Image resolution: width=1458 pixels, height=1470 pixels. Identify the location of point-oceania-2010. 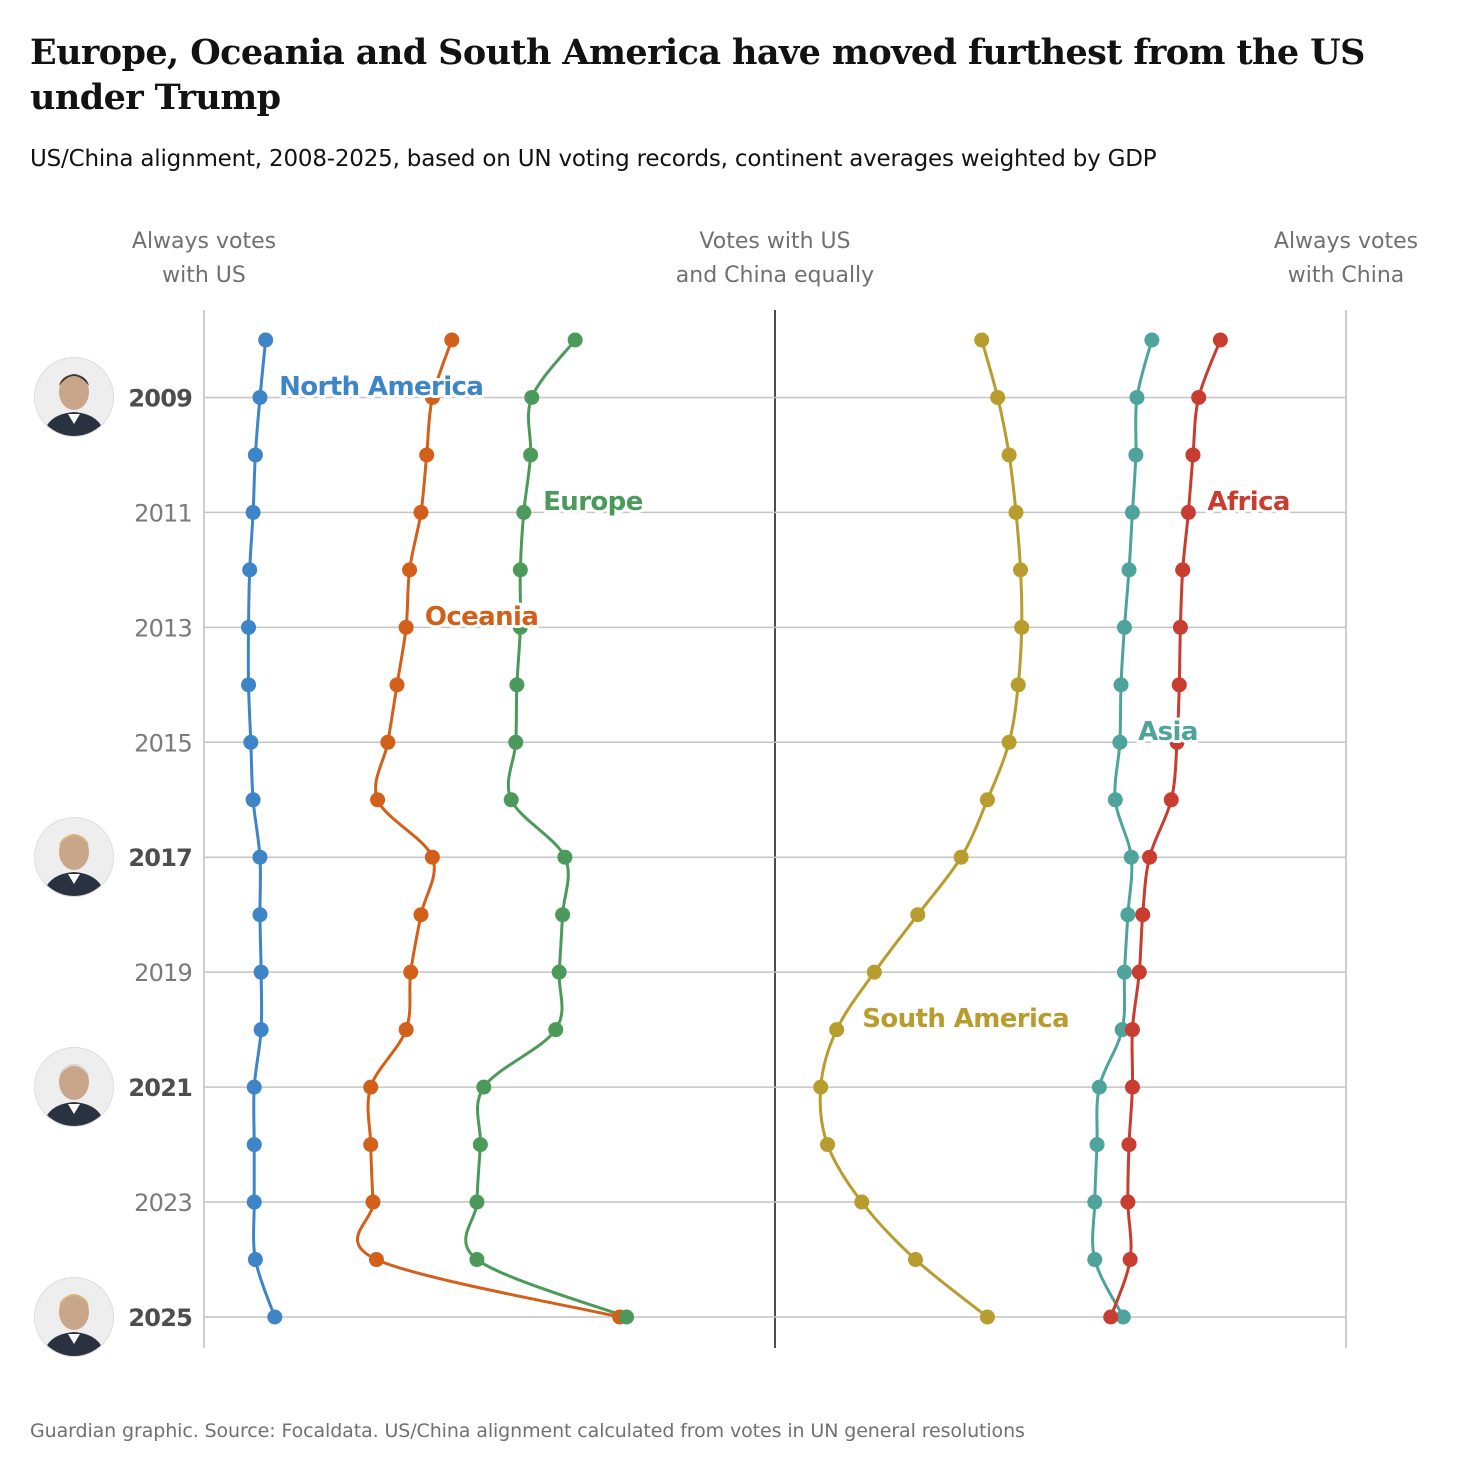
(427, 455).